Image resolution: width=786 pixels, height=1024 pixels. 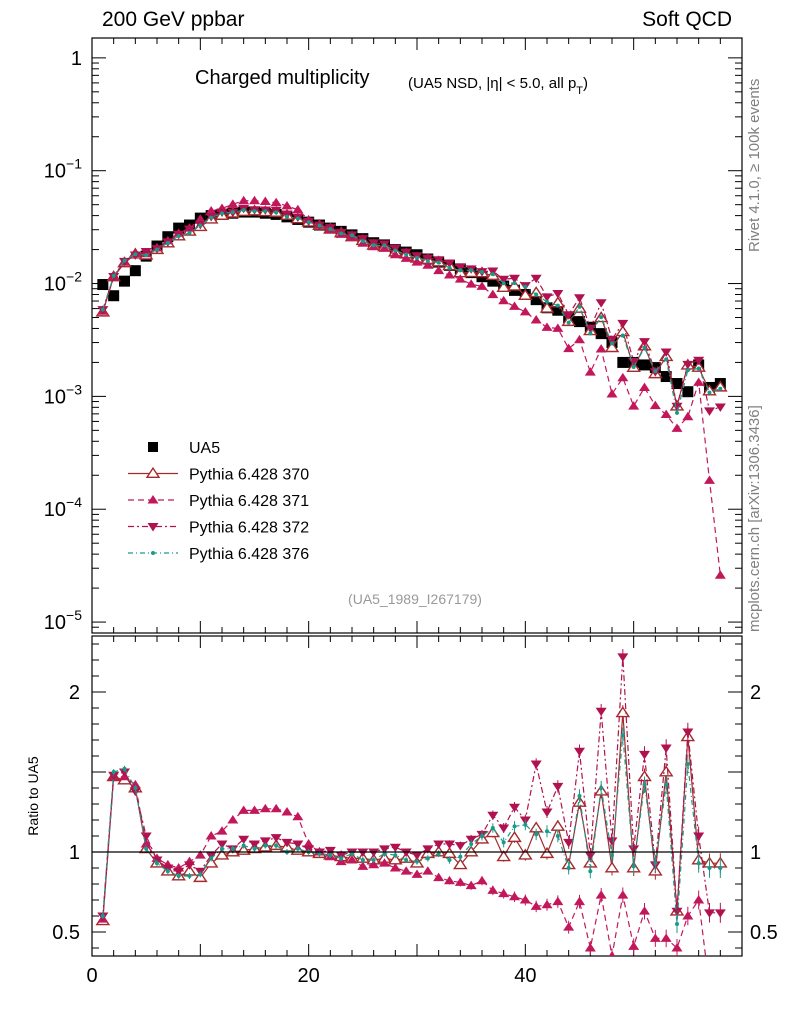 I want to click on y-tick-label: 10−2, so click(x=63, y=282).